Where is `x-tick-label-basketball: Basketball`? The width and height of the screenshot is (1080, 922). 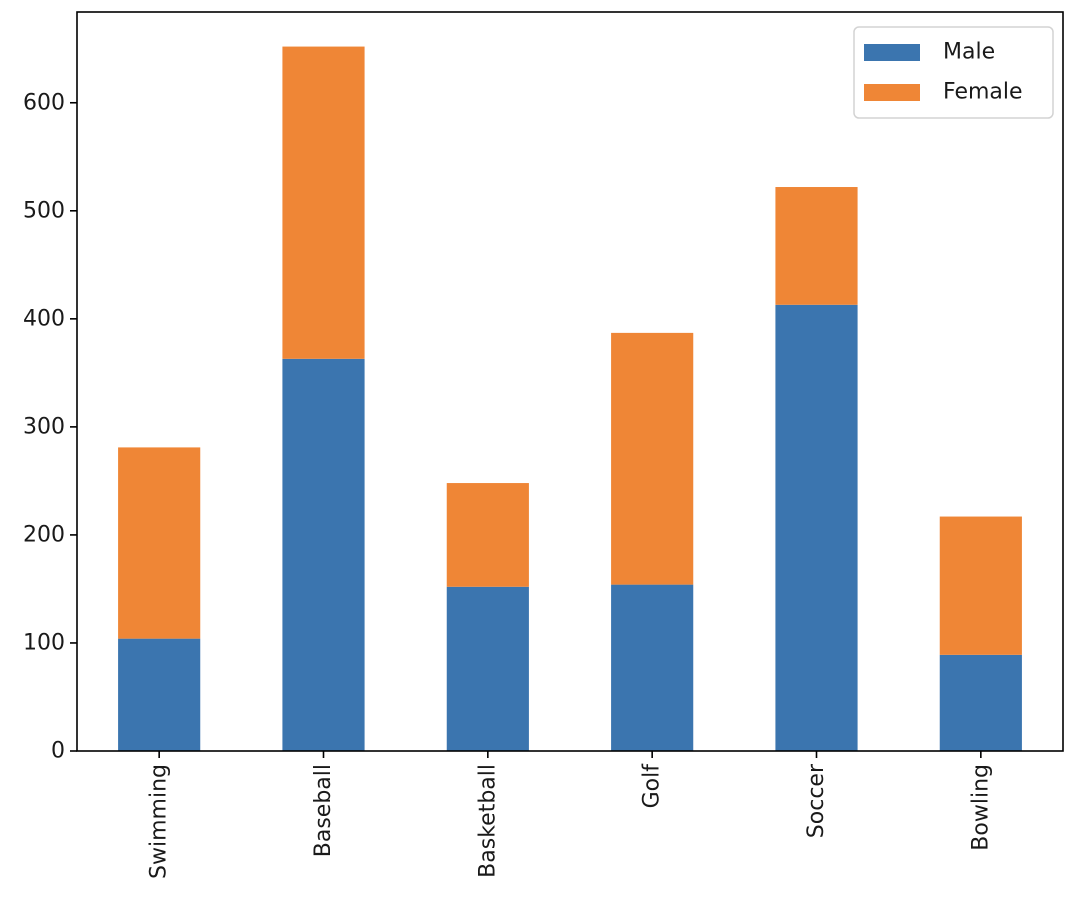
x-tick-label-basketball: Basketball is located at coordinates (487, 821).